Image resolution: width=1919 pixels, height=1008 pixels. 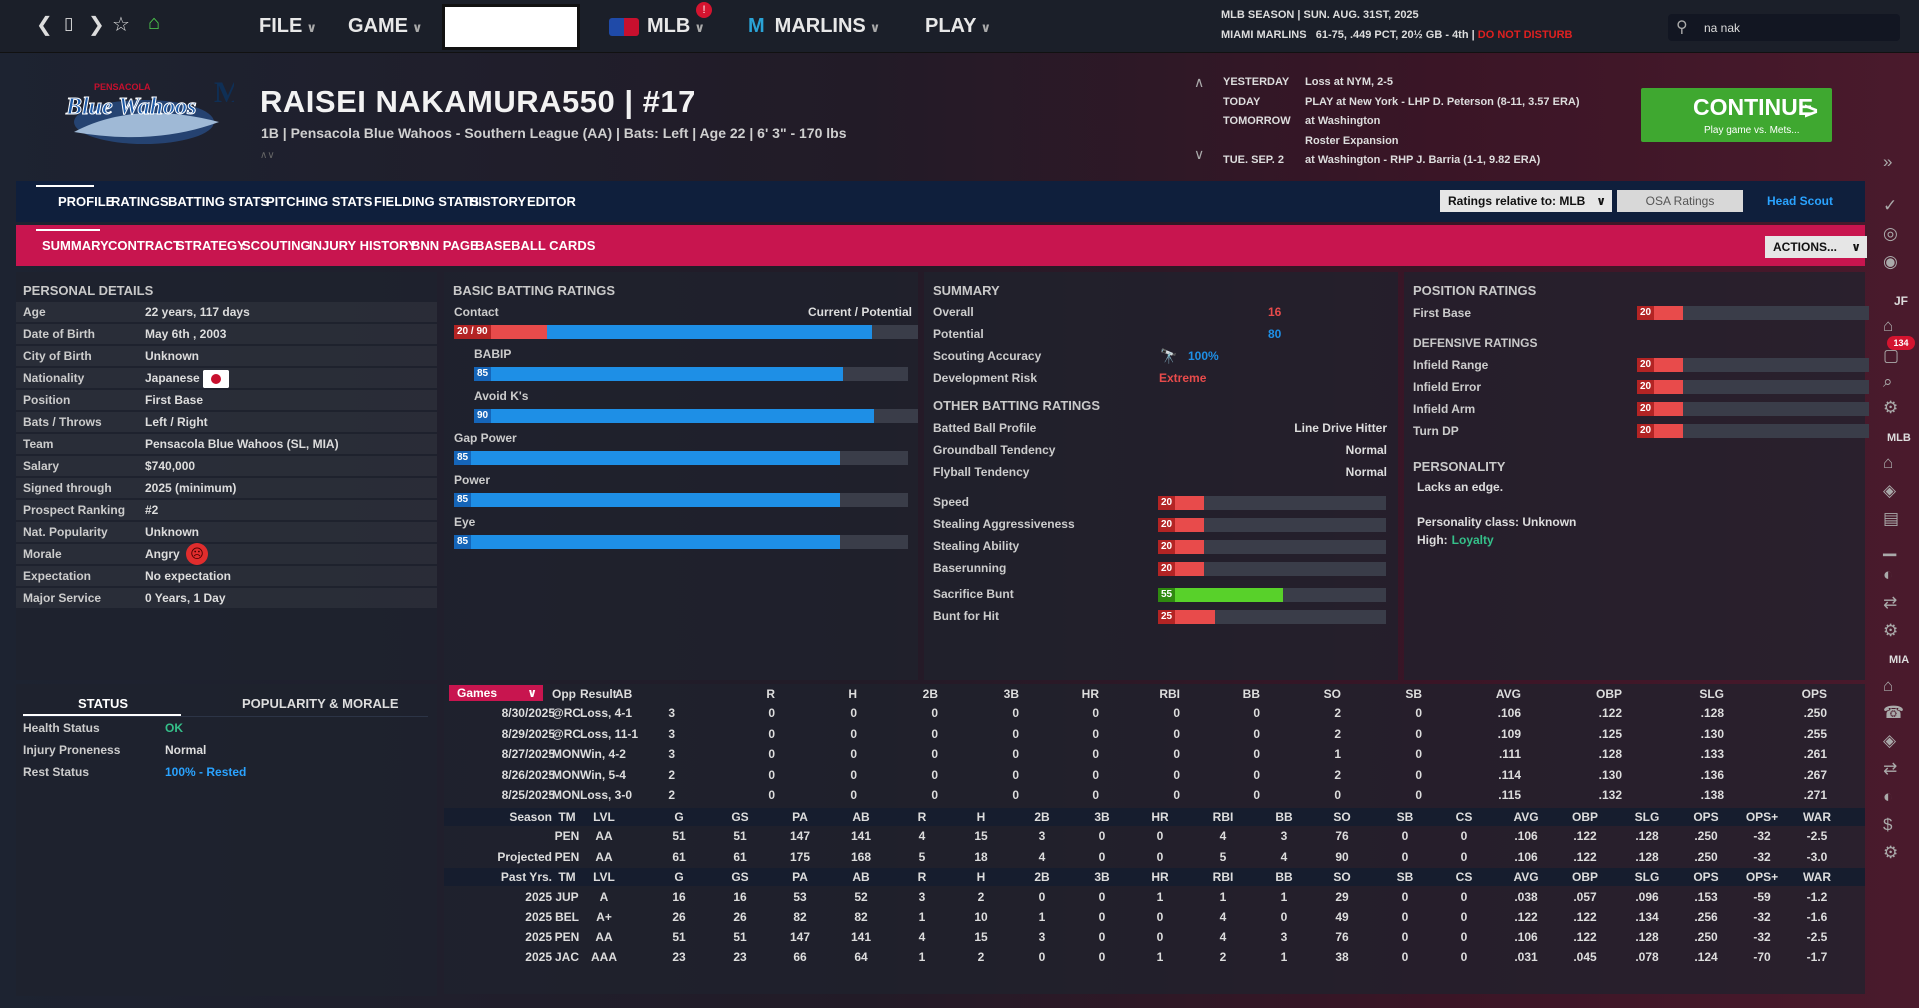 I want to click on tab-baseball-cards: BASEBALL CARDS, so click(x=535, y=245).